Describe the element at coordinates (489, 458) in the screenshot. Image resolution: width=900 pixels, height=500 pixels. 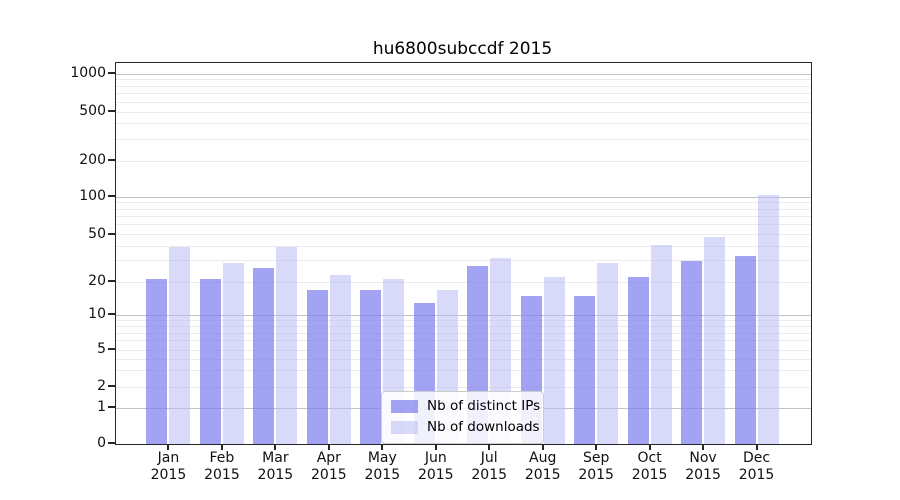
I see `x-tick-month: Jul` at that location.